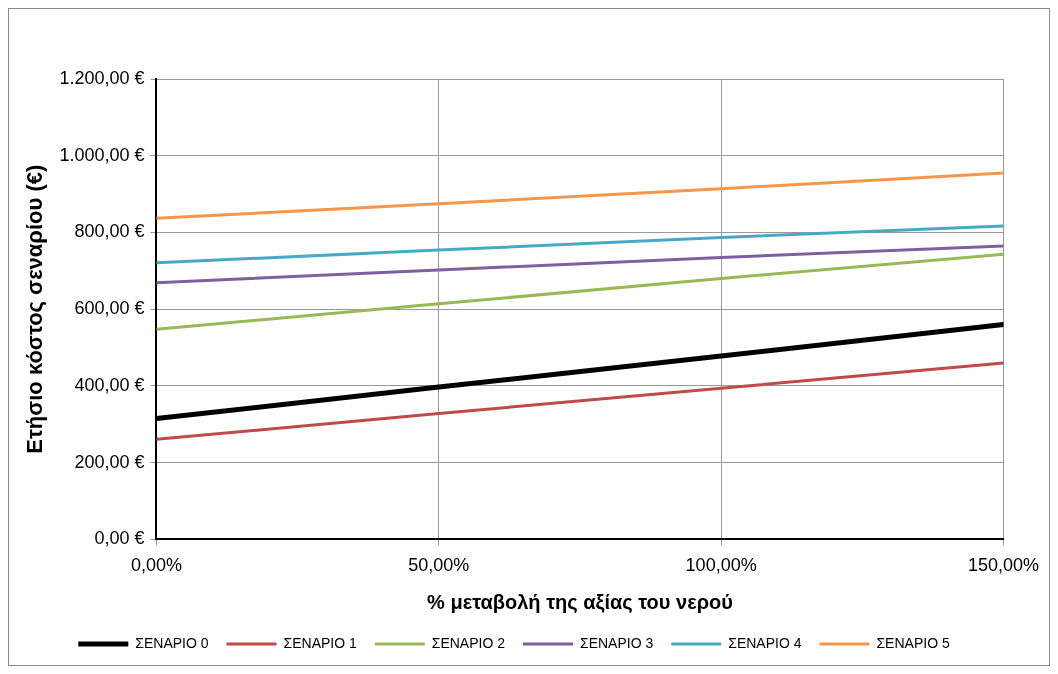  What do you see at coordinates (156, 565) in the screenshot?
I see `x-tick-label: 0,00%` at bounding box center [156, 565].